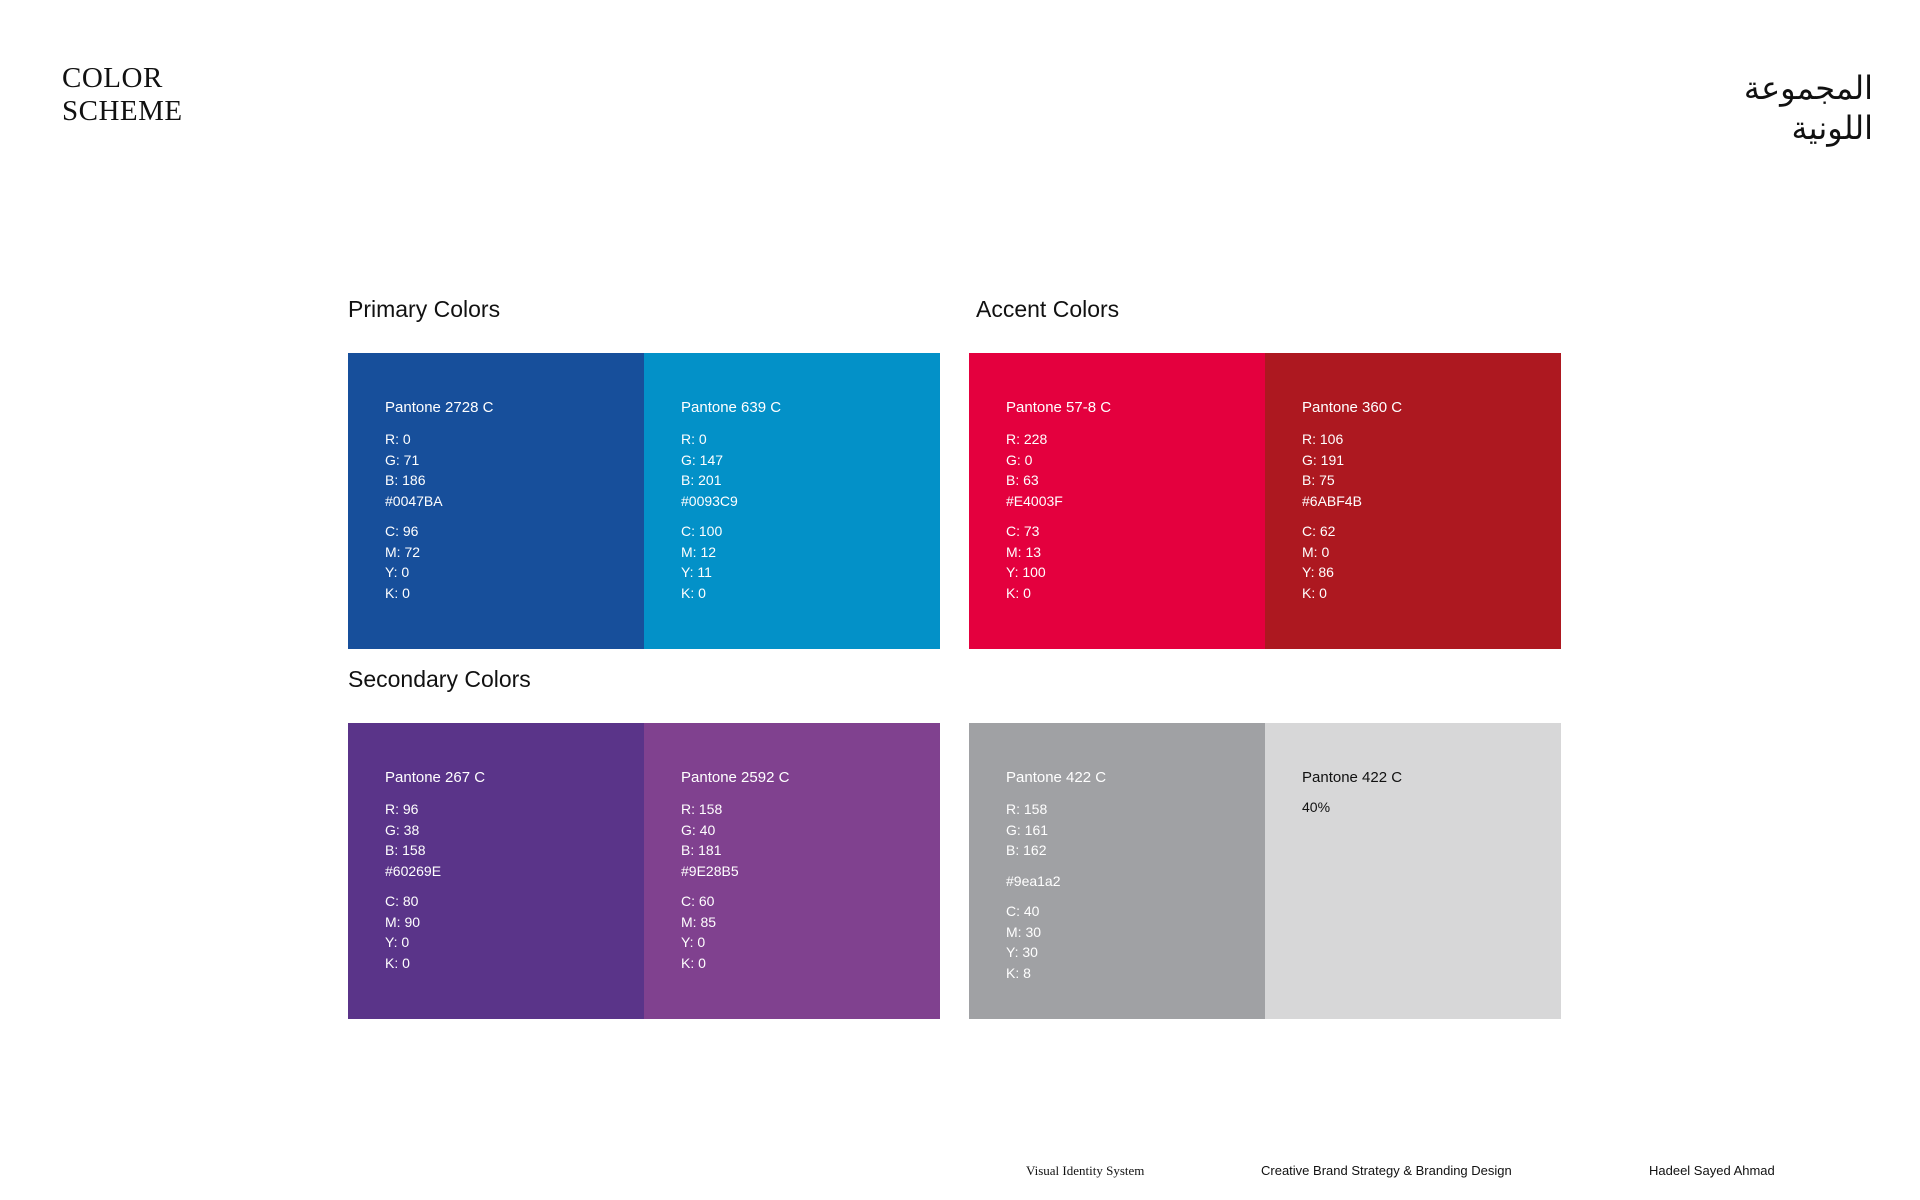 The image size is (1920, 1200). What do you see at coordinates (1059, 407) in the screenshot?
I see `swatch-name: Pantone 57-8 C` at bounding box center [1059, 407].